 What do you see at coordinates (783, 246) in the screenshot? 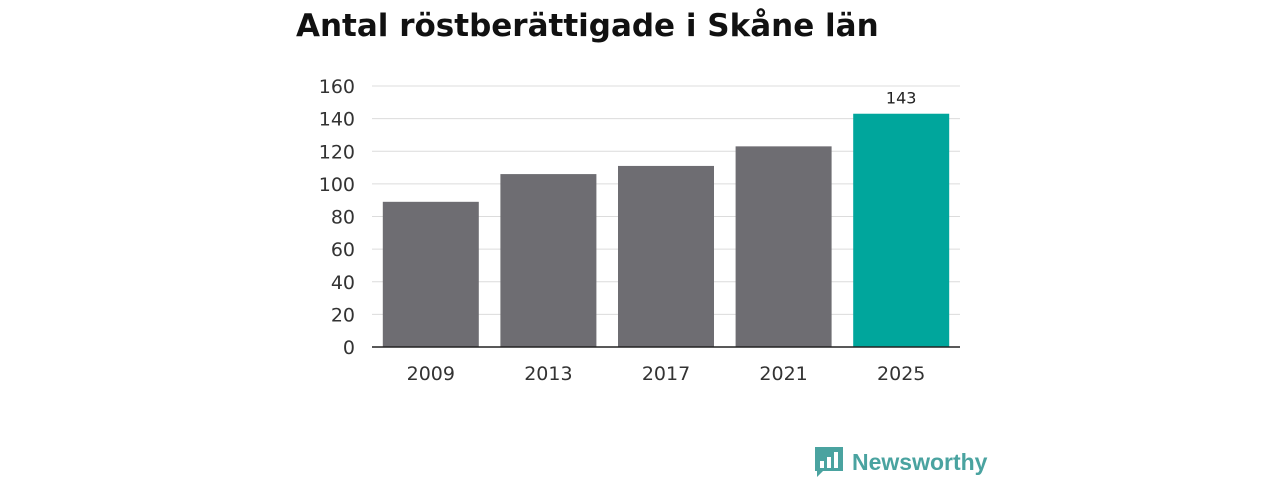
I see `bar-2021` at bounding box center [783, 246].